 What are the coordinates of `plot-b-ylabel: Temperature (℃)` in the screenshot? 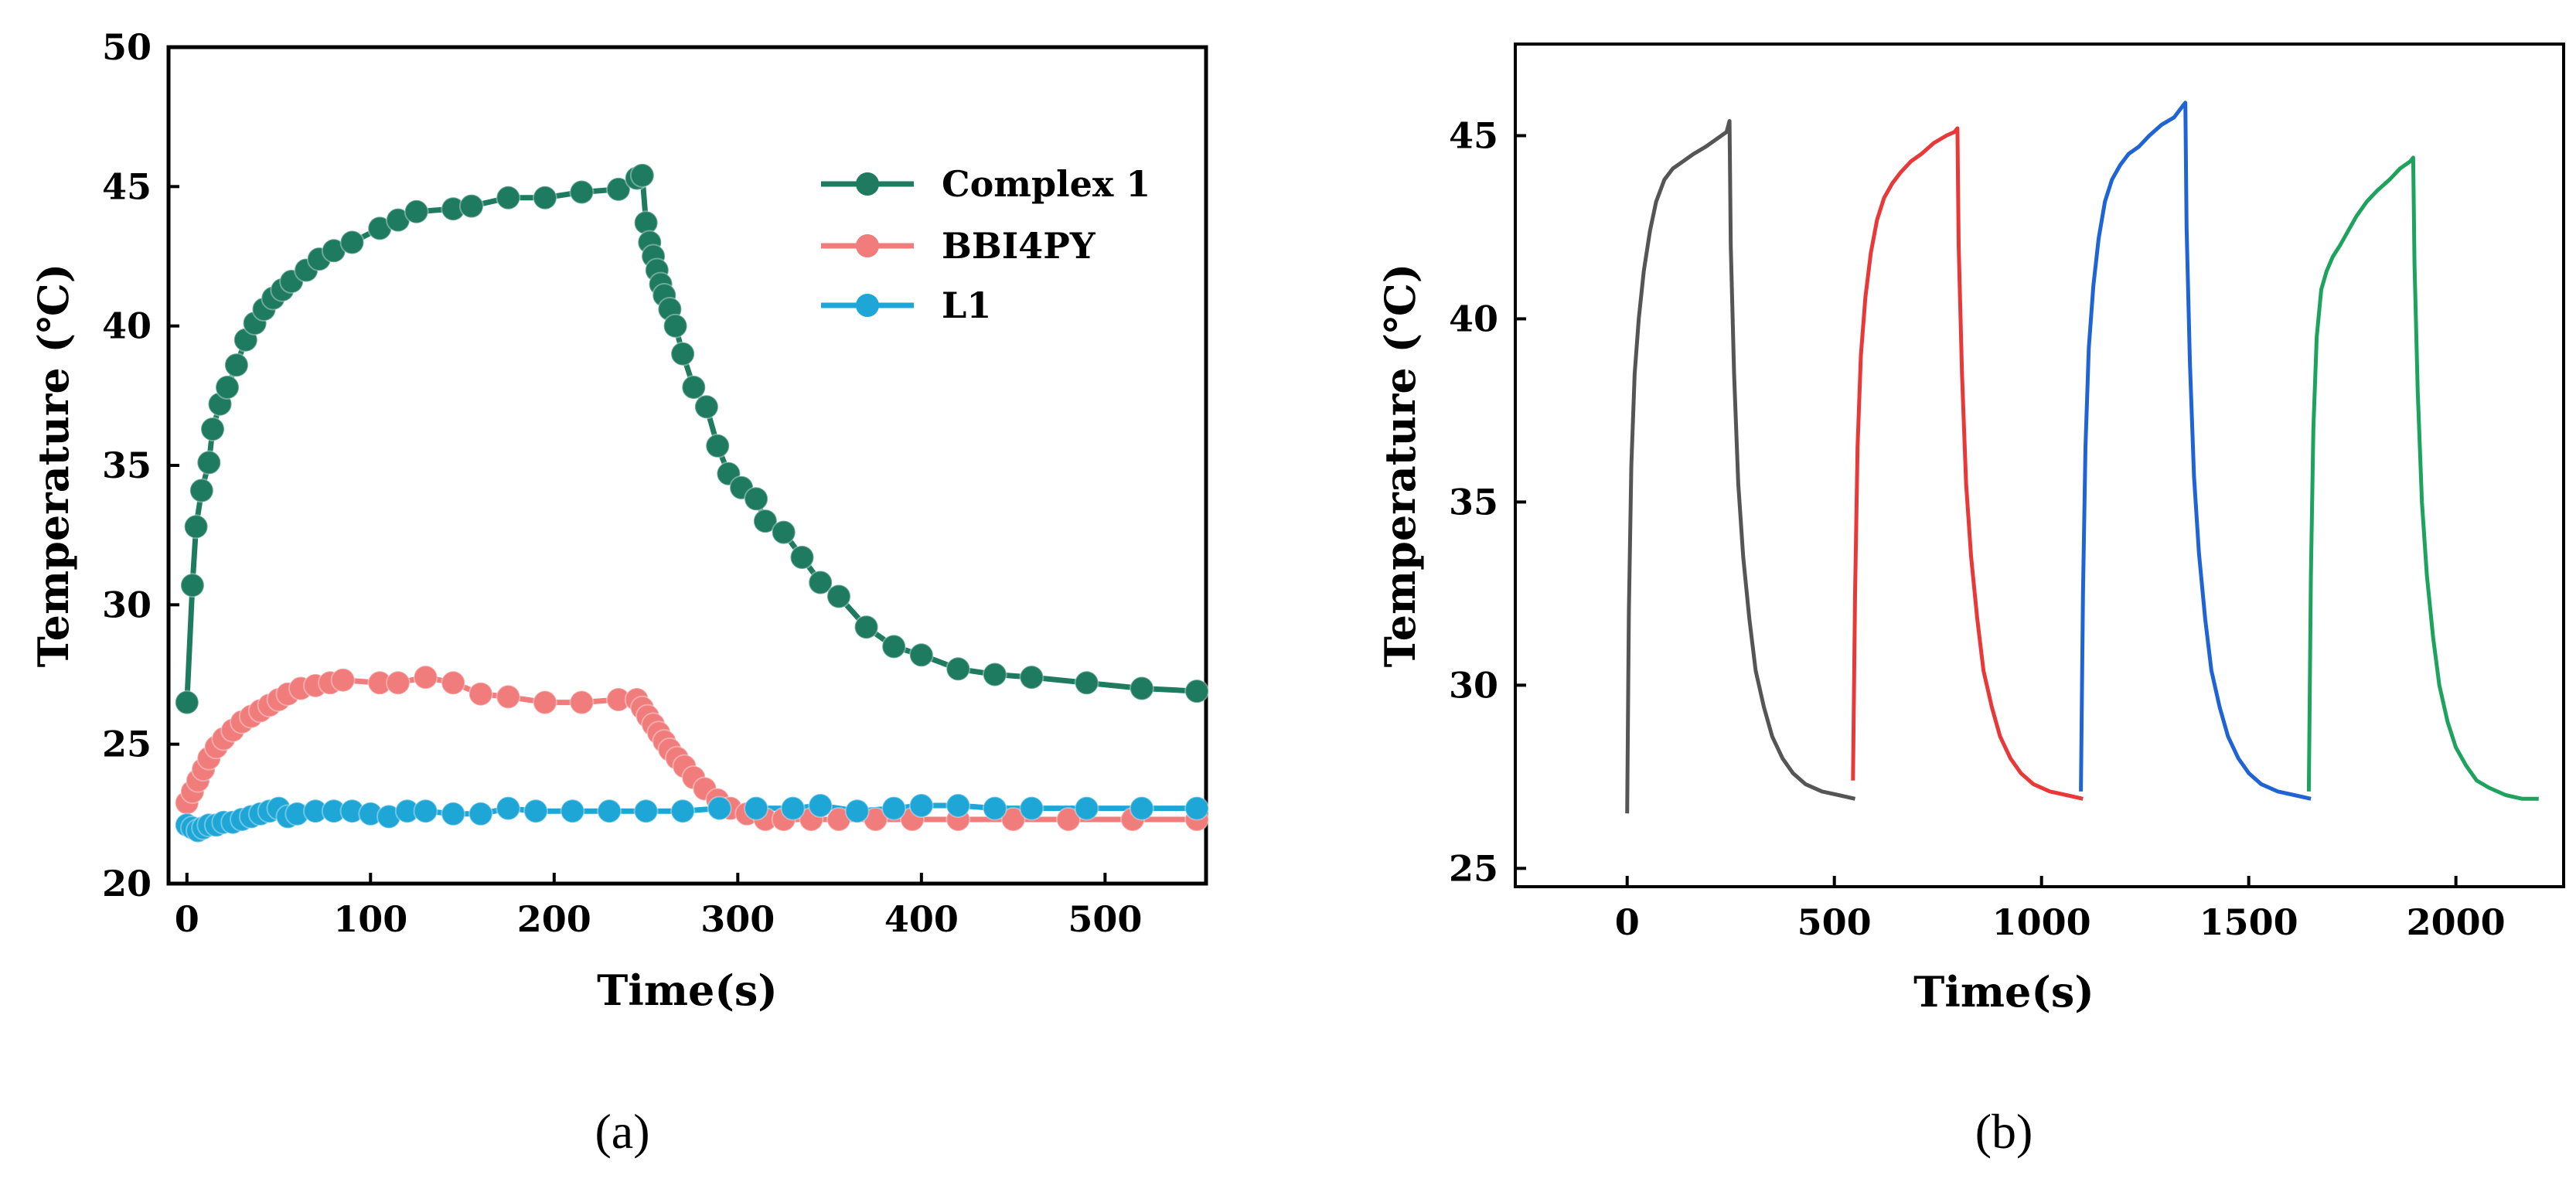 It's located at (1400, 466).